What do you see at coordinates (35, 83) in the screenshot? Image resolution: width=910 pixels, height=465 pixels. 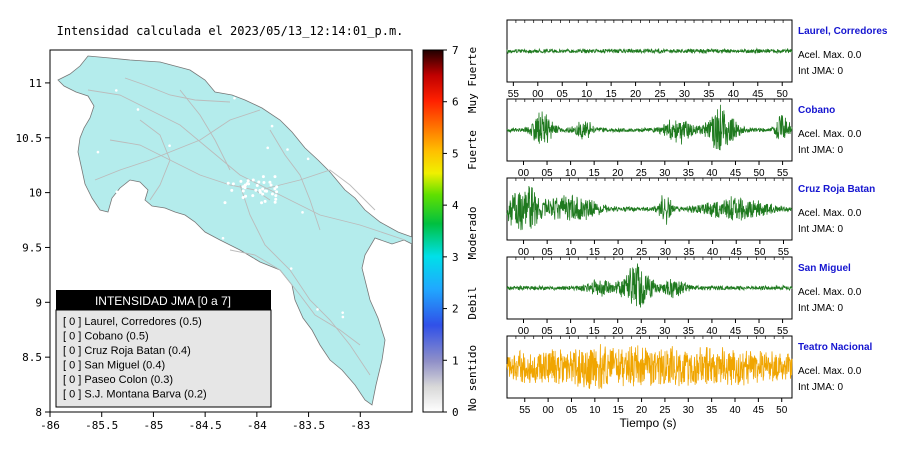 I see `map-y-tick-label: 11` at bounding box center [35, 83].